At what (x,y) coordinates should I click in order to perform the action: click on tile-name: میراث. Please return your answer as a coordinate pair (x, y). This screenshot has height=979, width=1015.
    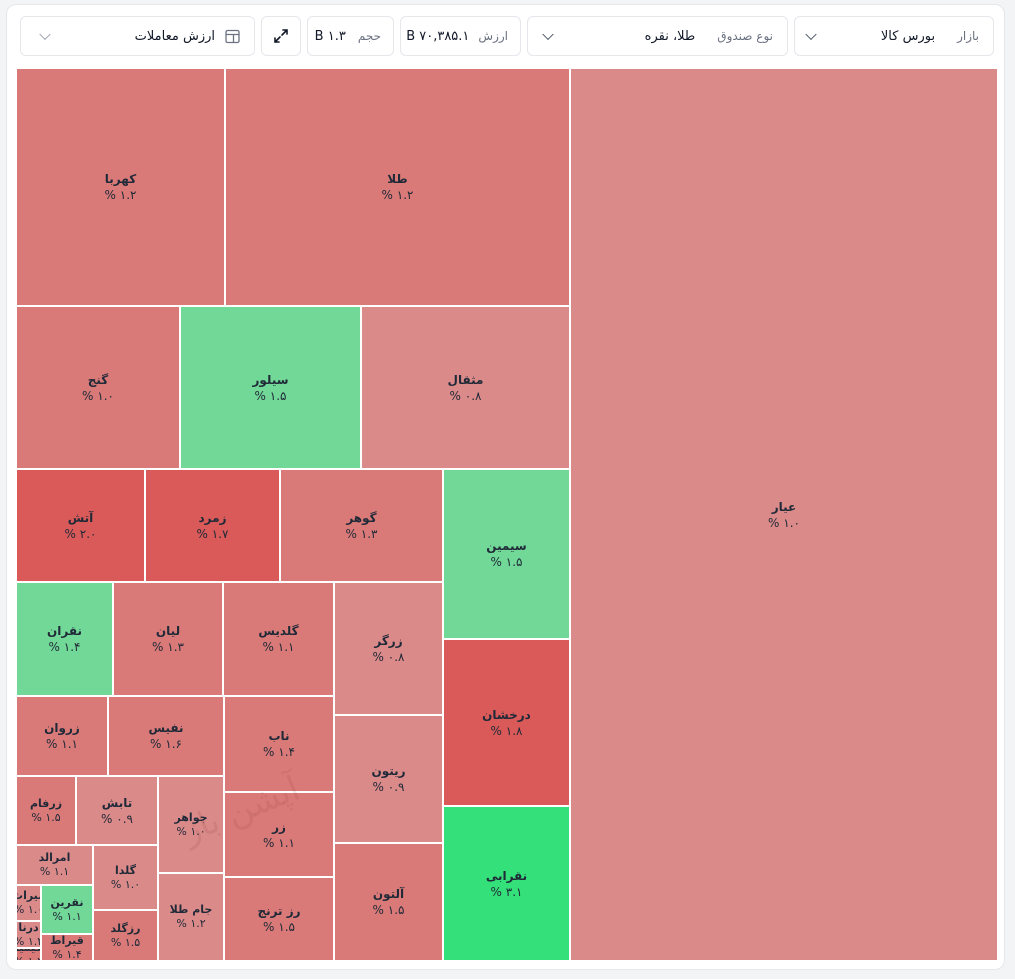
    Looking at the image, I should click on (28, 895).